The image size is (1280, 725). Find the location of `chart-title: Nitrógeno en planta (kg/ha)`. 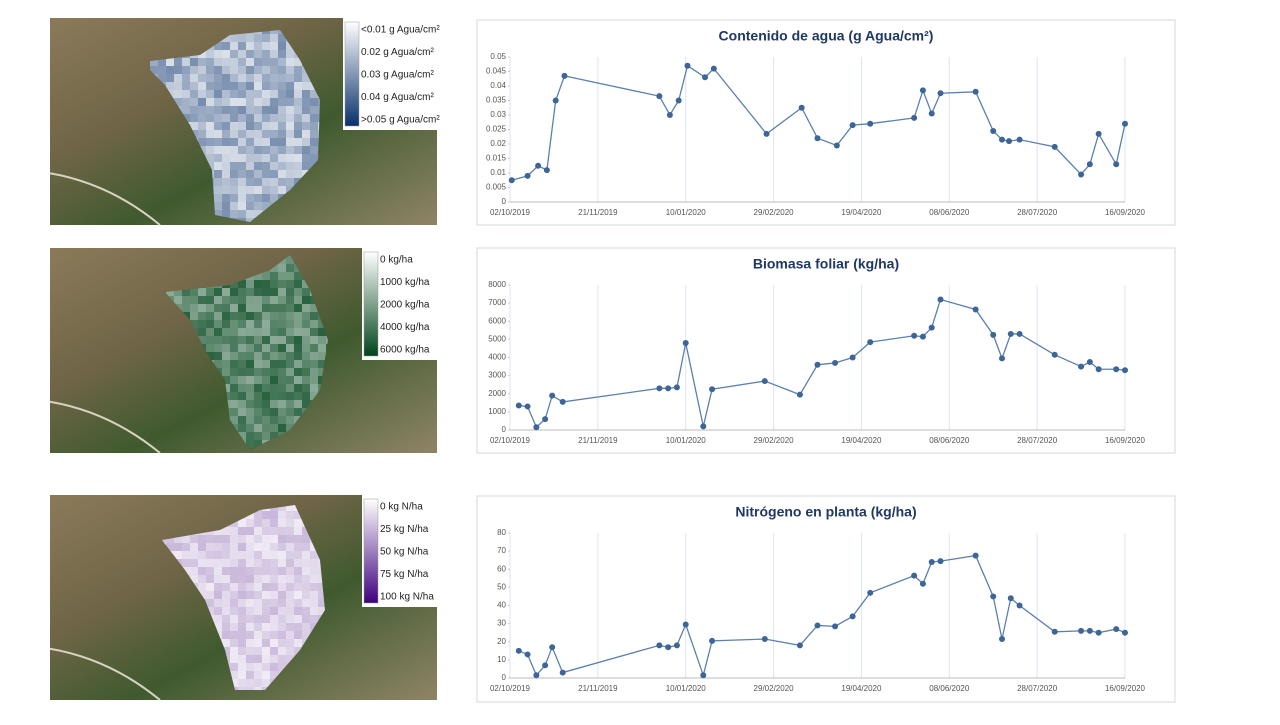

chart-title: Nitrógeno en planta (kg/ha) is located at coordinates (825, 512).